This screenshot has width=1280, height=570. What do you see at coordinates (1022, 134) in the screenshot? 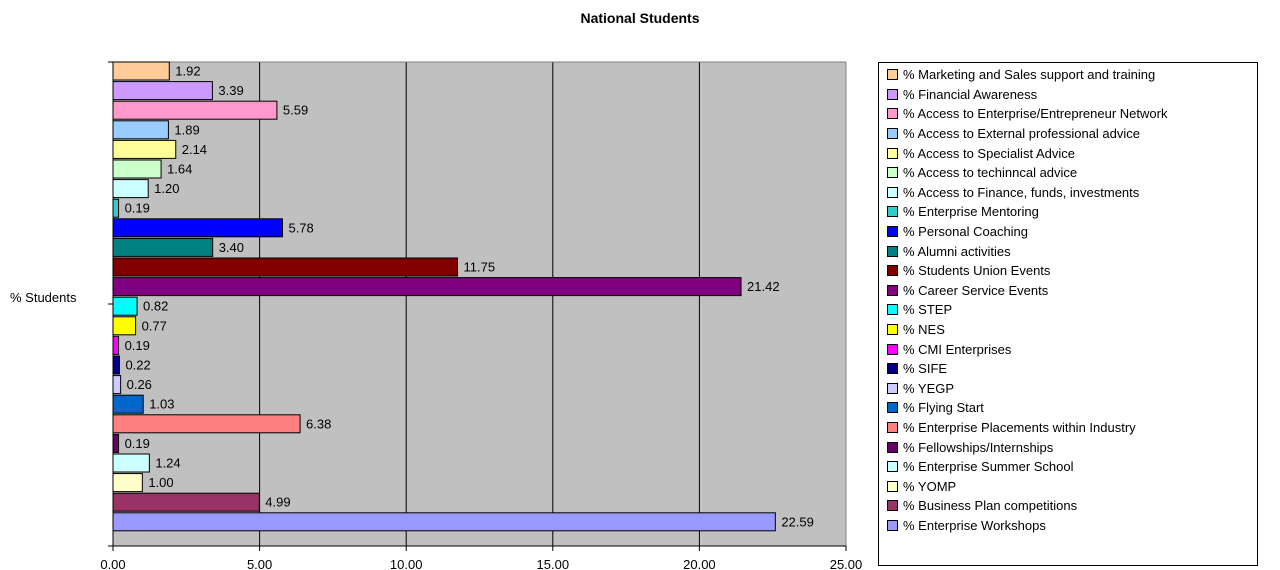
I see `legend-label: % Access to External professional advice` at bounding box center [1022, 134].